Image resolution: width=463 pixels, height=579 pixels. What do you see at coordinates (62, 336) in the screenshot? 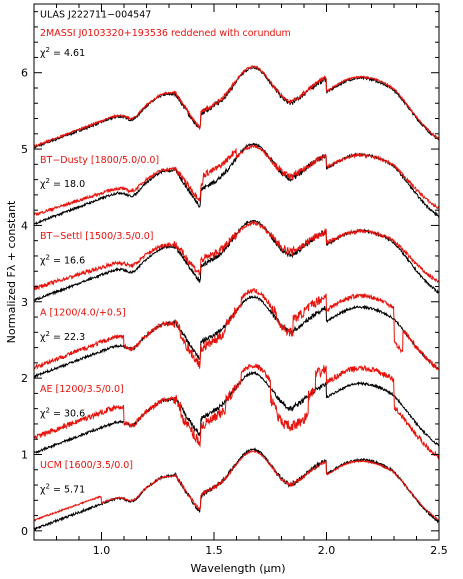
I see `chi2-label: χ2 = 22.3` at bounding box center [62, 336].